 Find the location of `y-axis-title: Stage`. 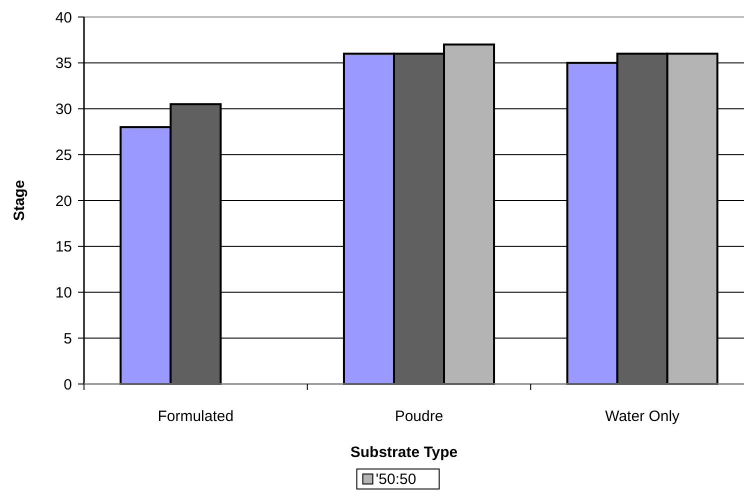

y-axis-title: Stage is located at coordinates (19, 200).